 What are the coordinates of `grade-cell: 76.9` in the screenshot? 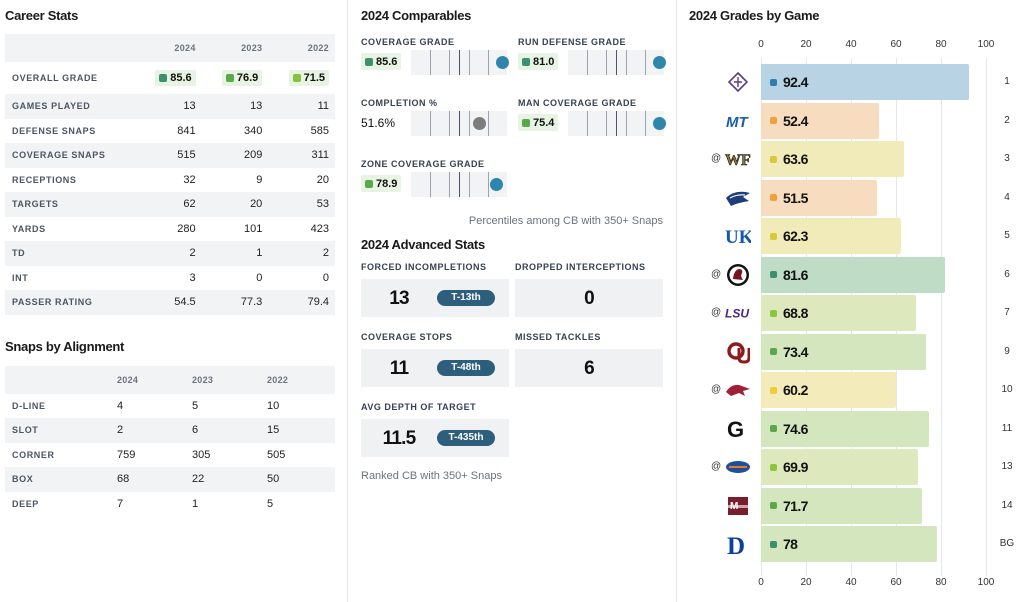 It's located at (235, 78).